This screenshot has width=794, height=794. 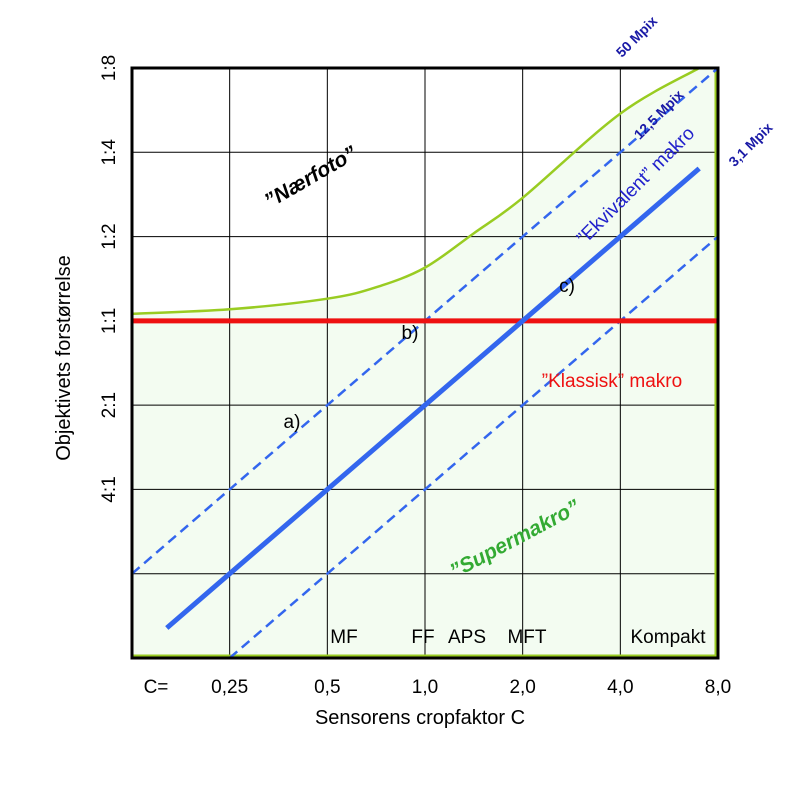 I want to click on sensor-aps-label: APS, so click(x=467, y=637).